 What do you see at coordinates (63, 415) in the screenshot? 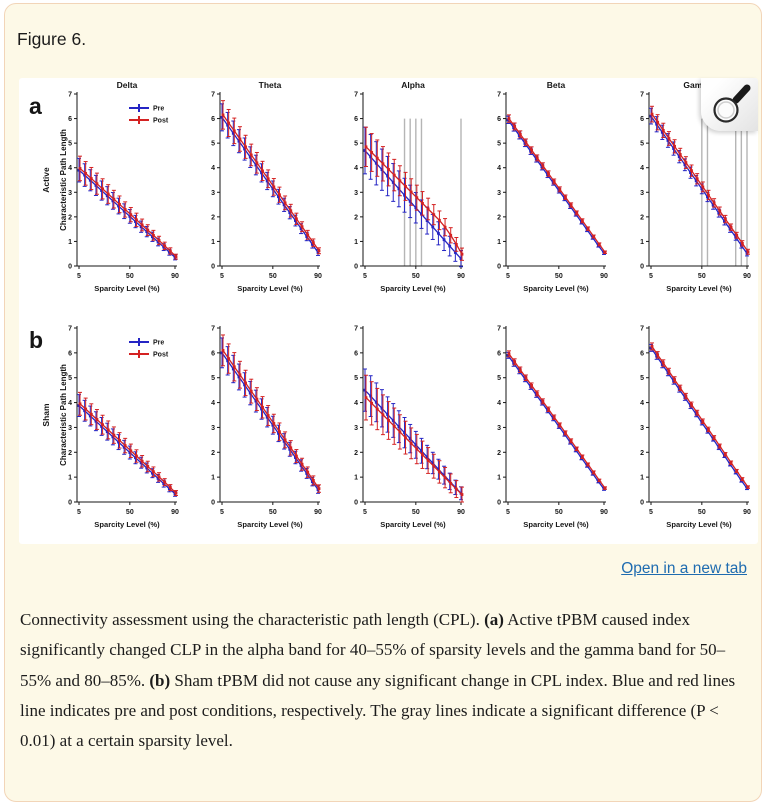
I see `svg-text: Characteristic Path Length` at bounding box center [63, 415].